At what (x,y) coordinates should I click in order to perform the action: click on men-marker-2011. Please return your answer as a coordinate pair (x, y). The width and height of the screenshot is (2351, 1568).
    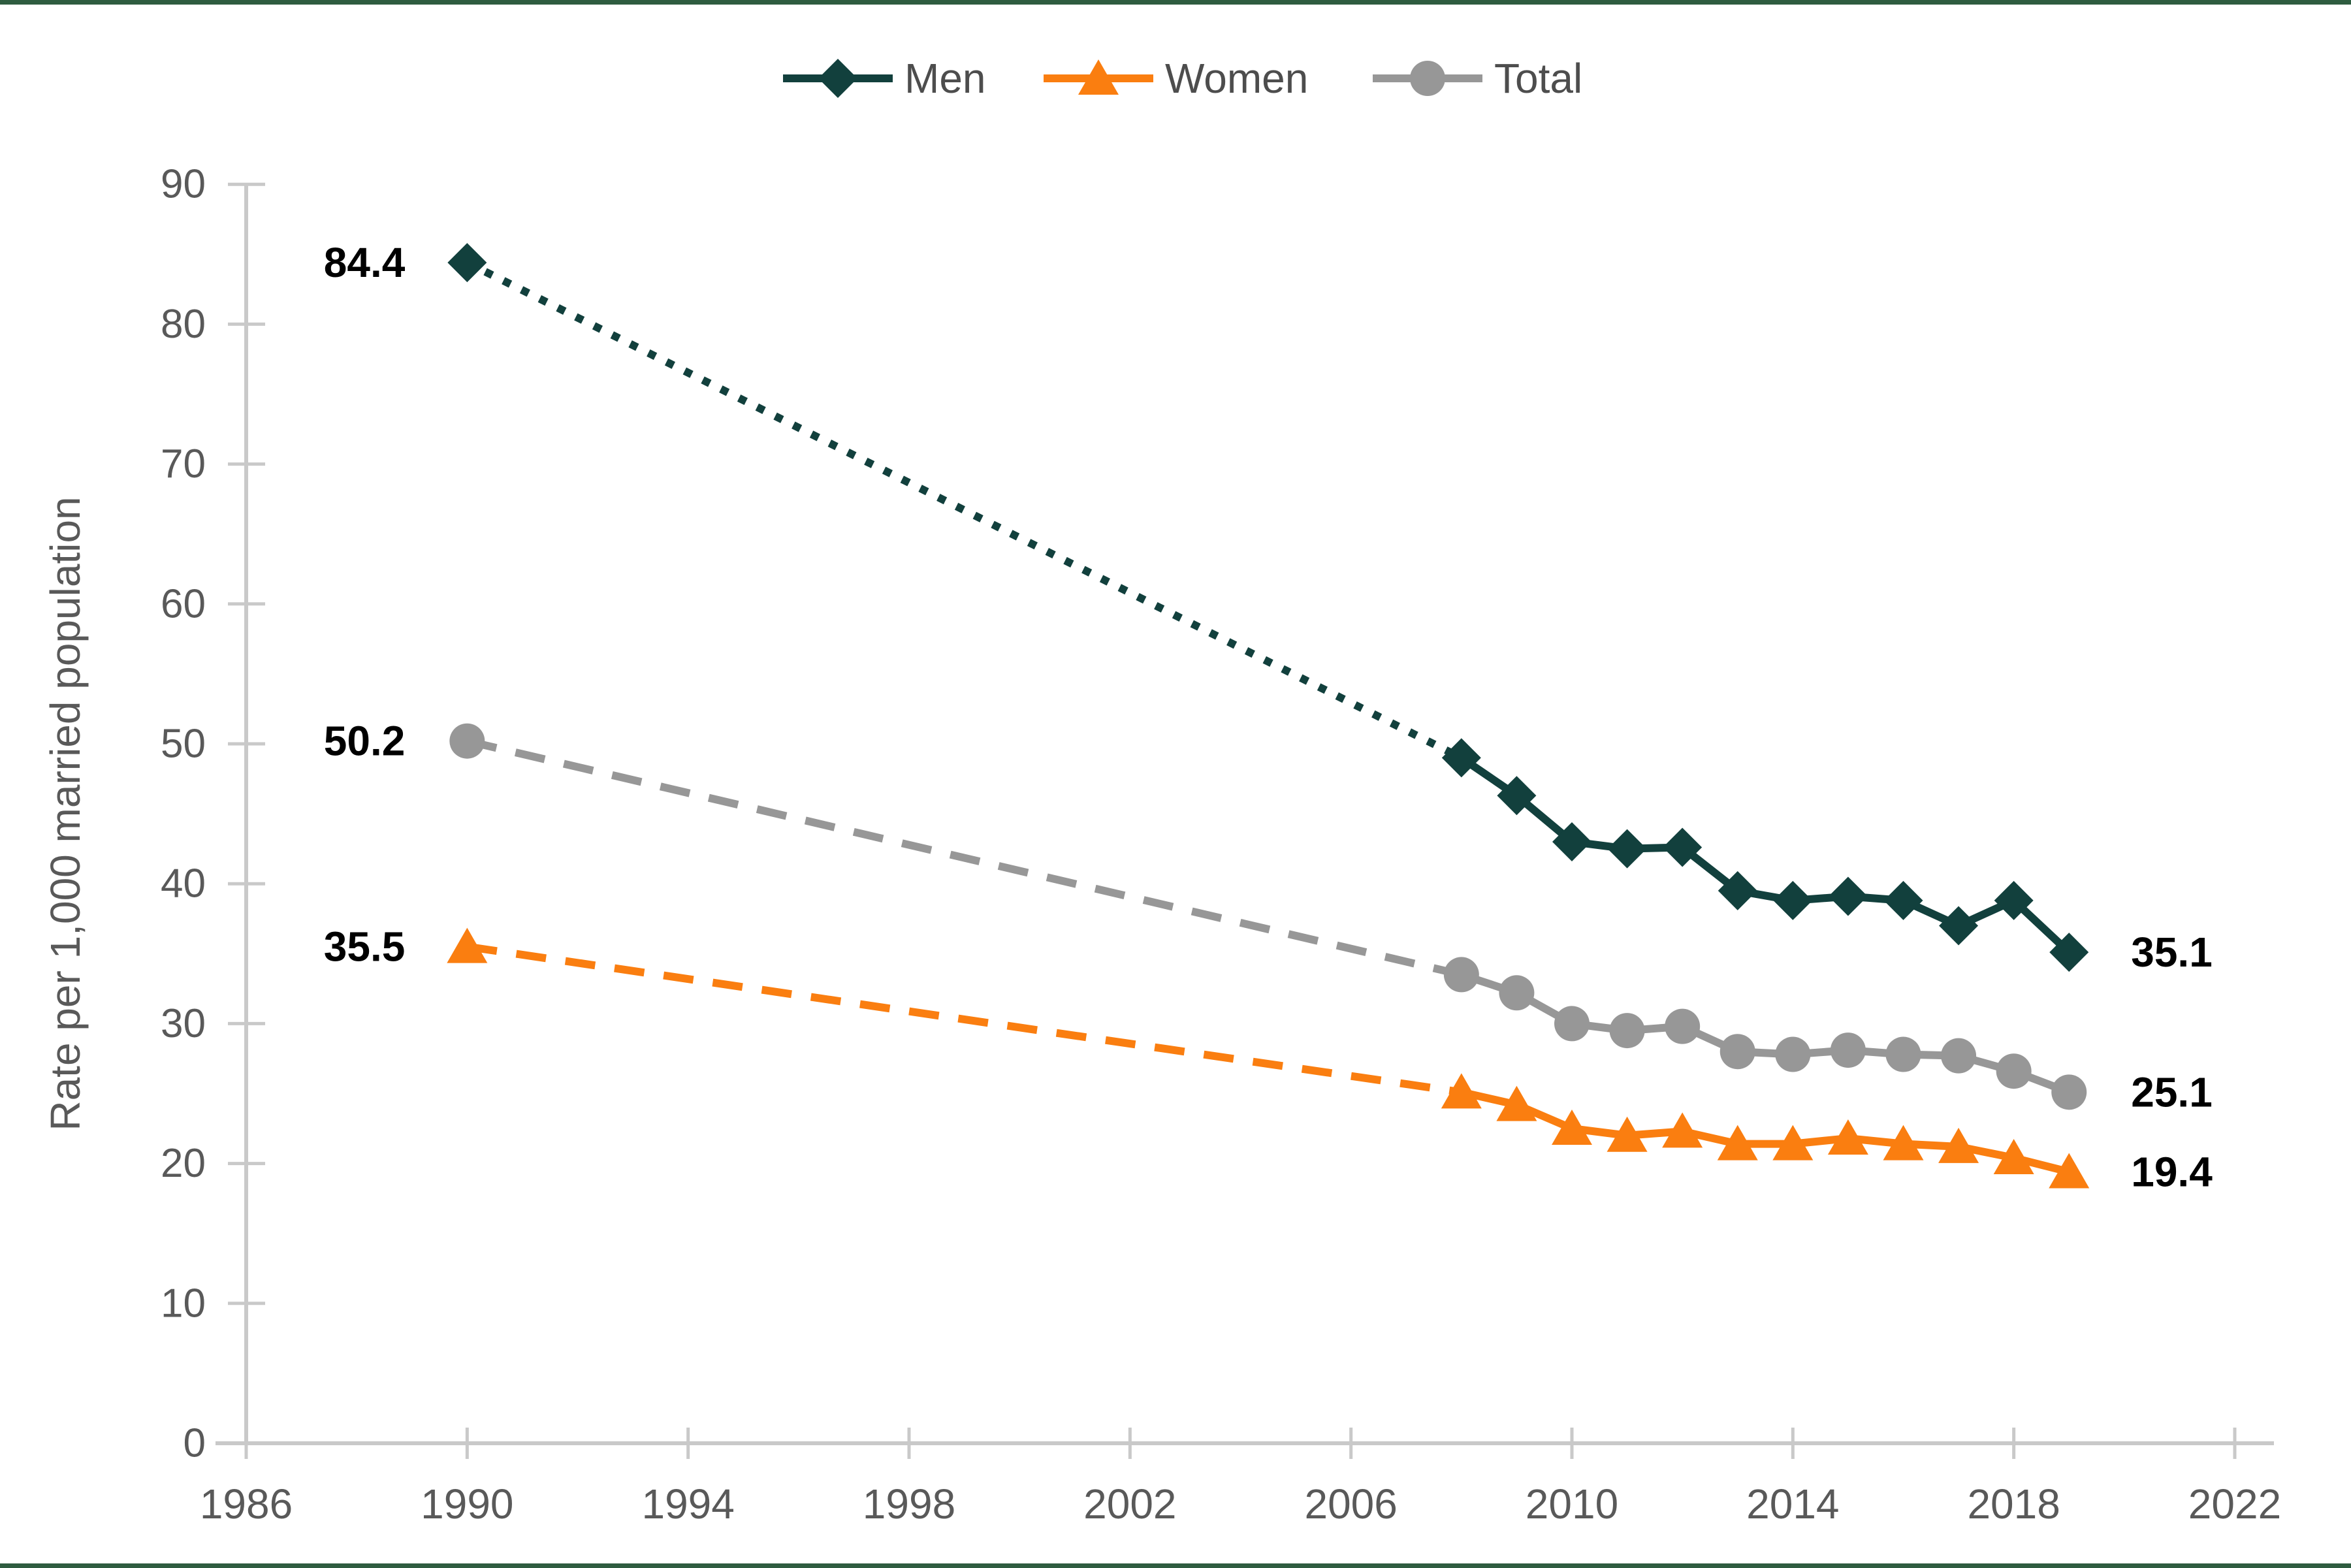
    Looking at the image, I should click on (1627, 849).